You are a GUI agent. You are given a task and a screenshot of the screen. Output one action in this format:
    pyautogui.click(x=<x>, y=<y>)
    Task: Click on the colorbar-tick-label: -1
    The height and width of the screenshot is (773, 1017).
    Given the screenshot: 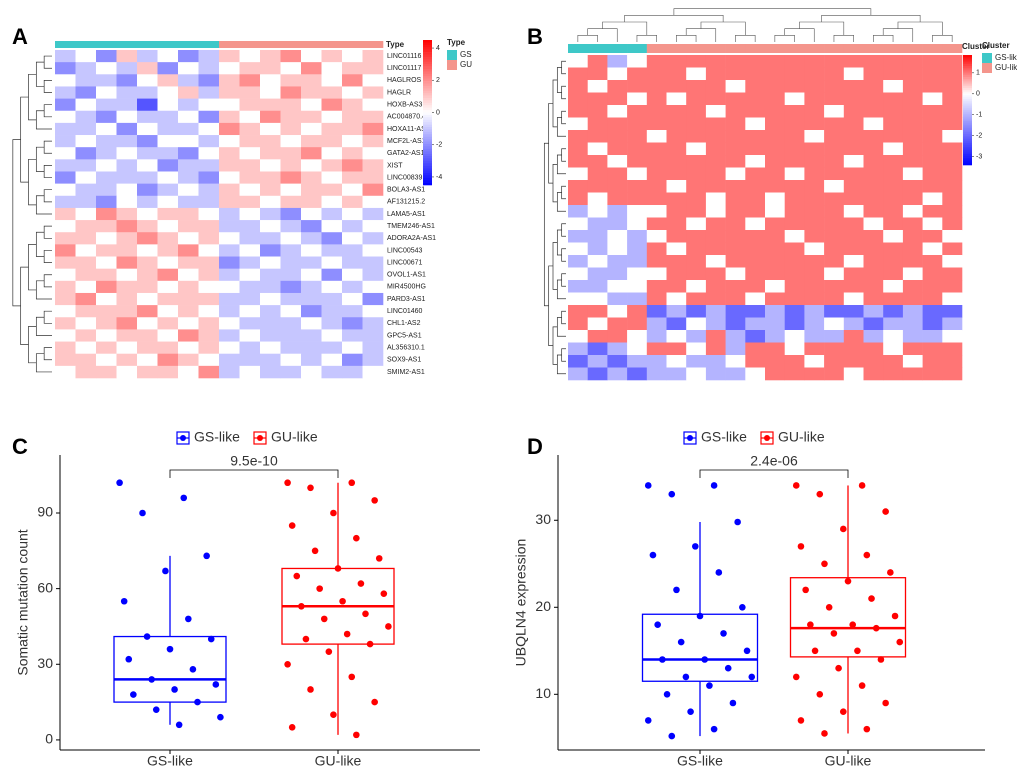 What is the action you would take?
    pyautogui.click(x=979, y=115)
    